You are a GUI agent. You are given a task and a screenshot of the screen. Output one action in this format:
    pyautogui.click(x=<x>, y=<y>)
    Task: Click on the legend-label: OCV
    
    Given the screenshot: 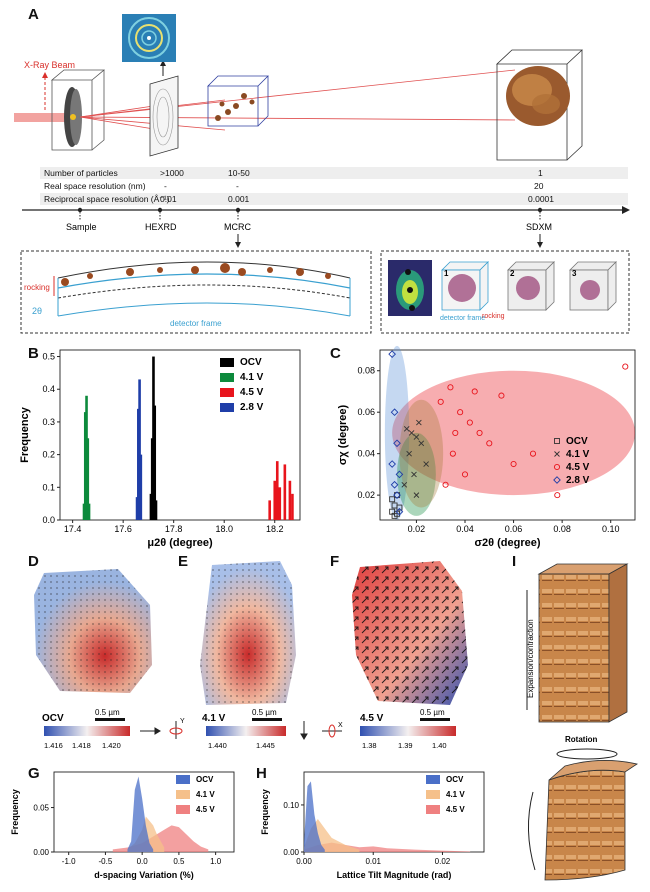 What is the action you would take?
    pyautogui.click(x=205, y=779)
    